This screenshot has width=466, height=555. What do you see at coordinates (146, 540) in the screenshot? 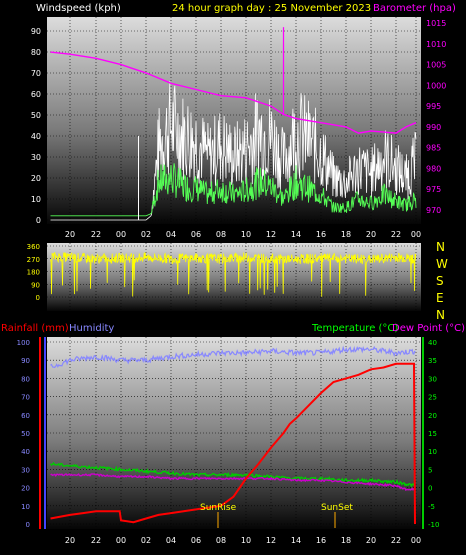
I see `climate-x-tick-label: 02` at bounding box center [146, 540].